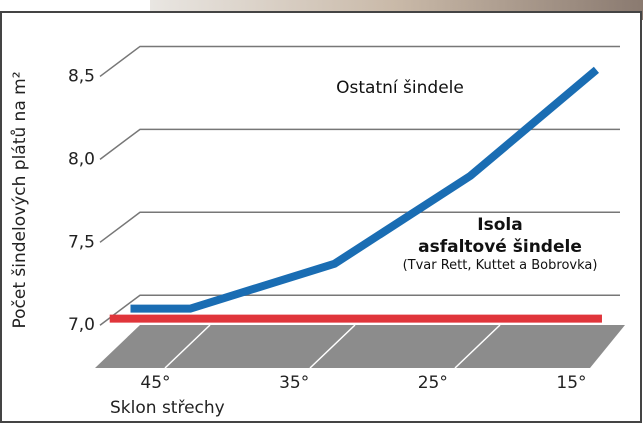 This screenshot has width=643, height=423. Describe the element at coordinates (294, 383) in the screenshot. I see `x-tick-label: 35°` at that location.